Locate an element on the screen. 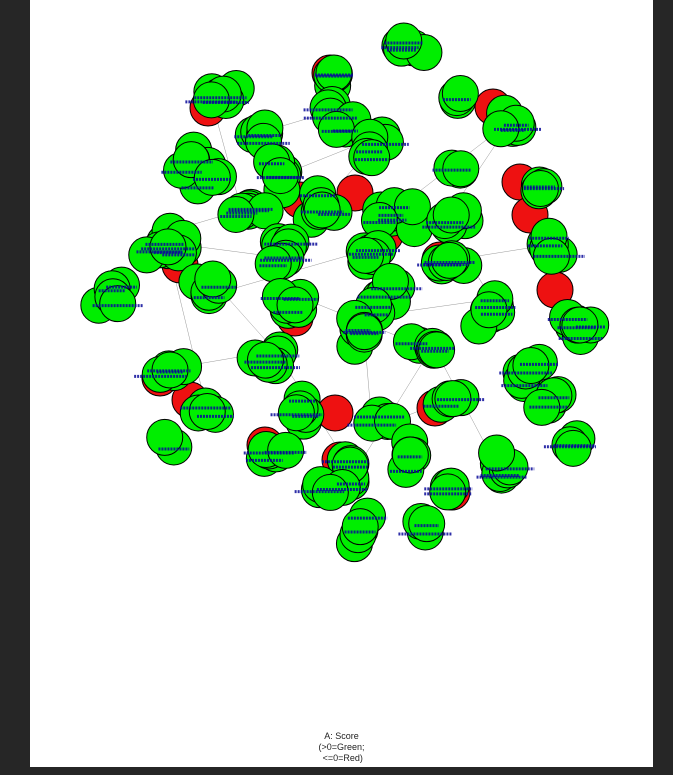 This screenshot has height=775, width=673. legend: A: Score (>0=Green; <=0=Red) is located at coordinates (341, 747).